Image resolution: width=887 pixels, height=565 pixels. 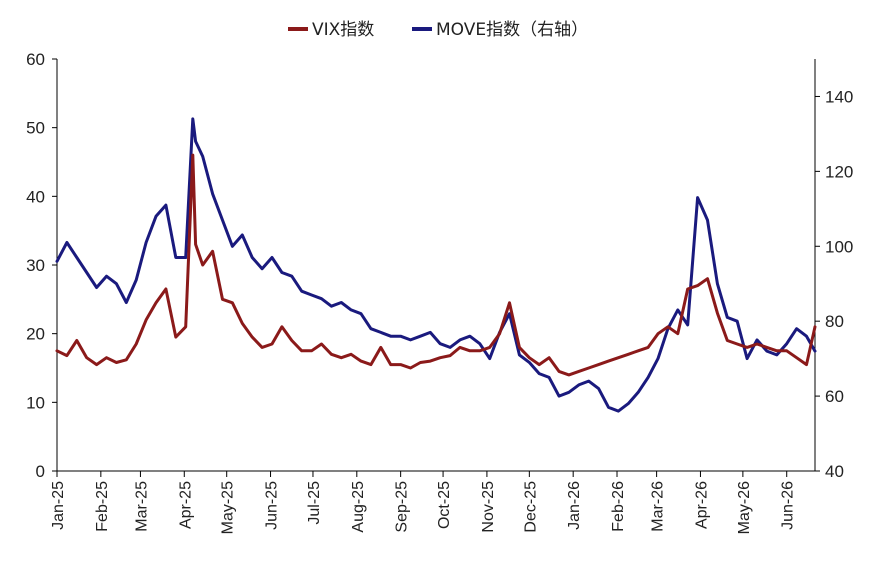 I want to click on x-tick-label: Apr-26, so click(x=701, y=505).